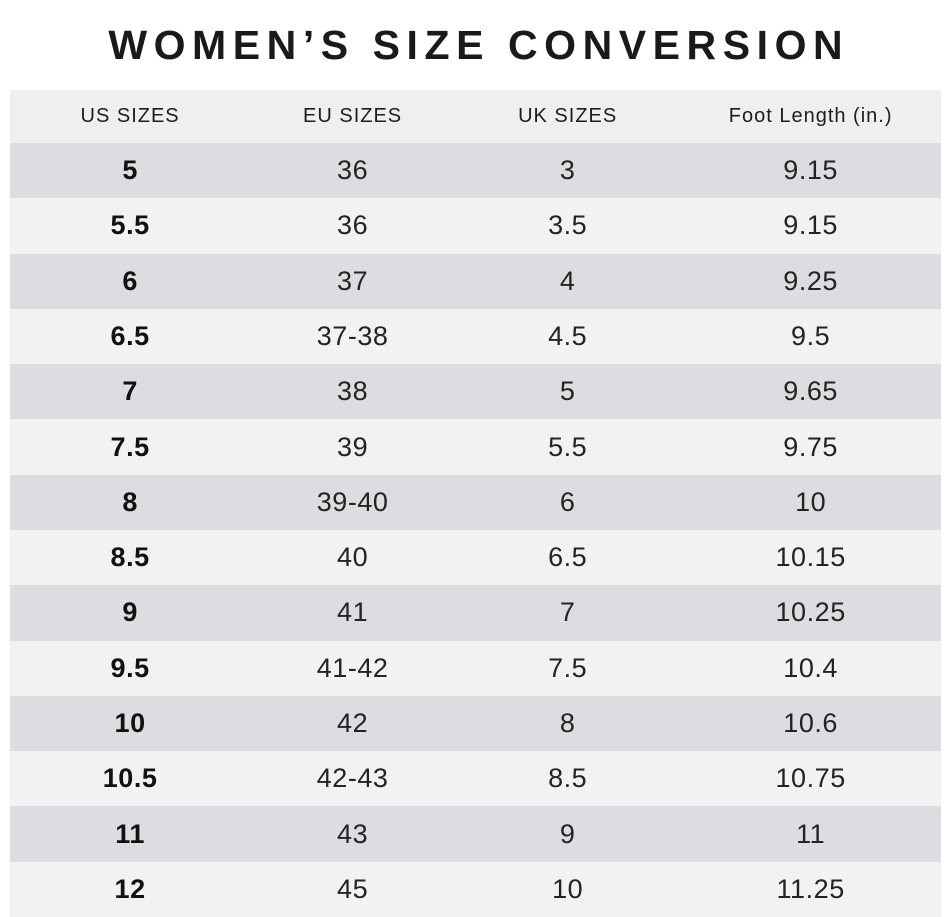 The height and width of the screenshot is (917, 951). Describe the element at coordinates (568, 778) in the screenshot. I see `cell-uk-size: 8.5` at that location.